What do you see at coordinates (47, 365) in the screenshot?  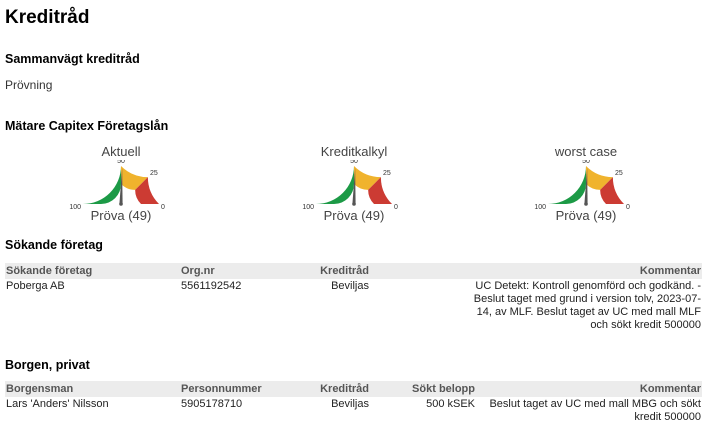 I see `guarantor-heading: Borgen, privat` at bounding box center [47, 365].